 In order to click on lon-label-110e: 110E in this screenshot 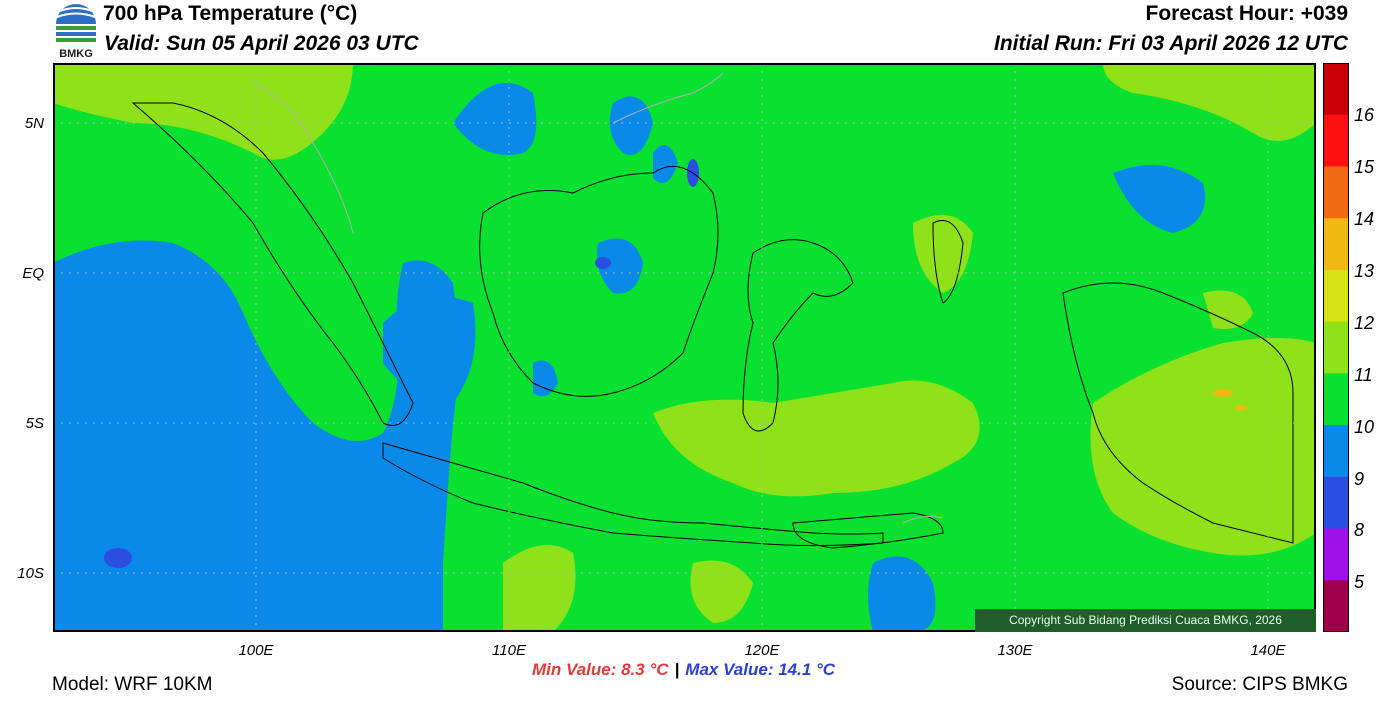, I will do `click(509, 650)`.